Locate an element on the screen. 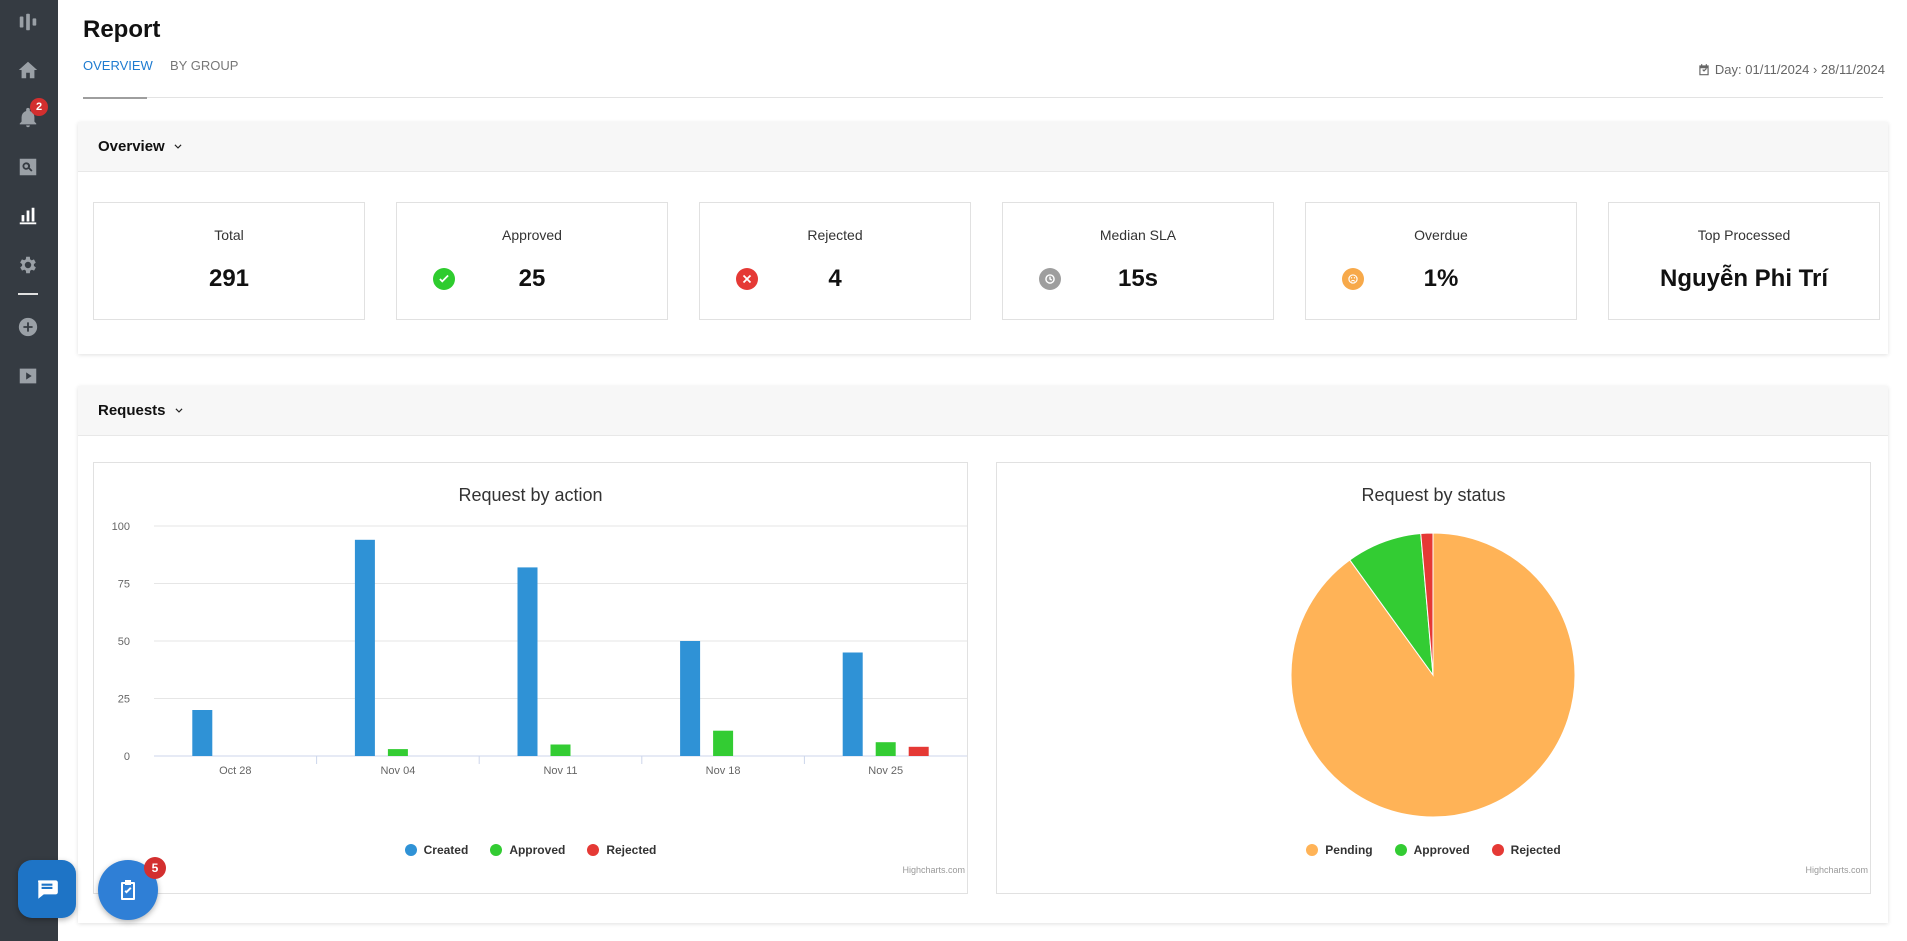  y-tick-label: 75 is located at coordinates (124, 585).